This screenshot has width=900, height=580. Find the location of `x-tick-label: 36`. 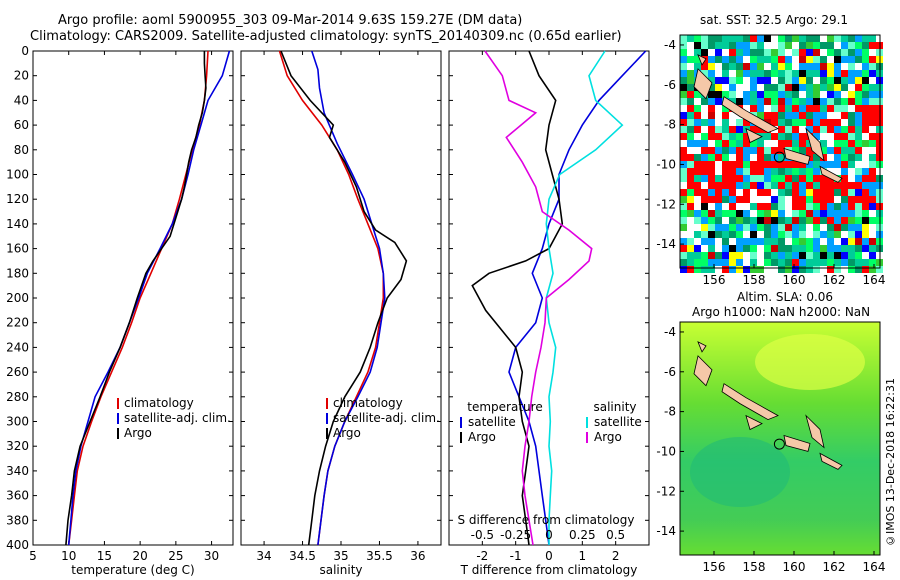

x-tick-label: 36 is located at coordinates (417, 556).